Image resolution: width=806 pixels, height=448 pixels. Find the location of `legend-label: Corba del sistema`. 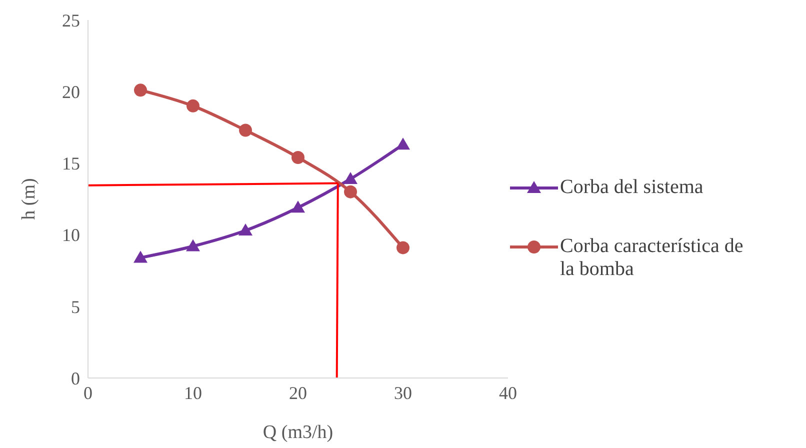

legend-label: Corba del sistema is located at coordinates (632, 187).